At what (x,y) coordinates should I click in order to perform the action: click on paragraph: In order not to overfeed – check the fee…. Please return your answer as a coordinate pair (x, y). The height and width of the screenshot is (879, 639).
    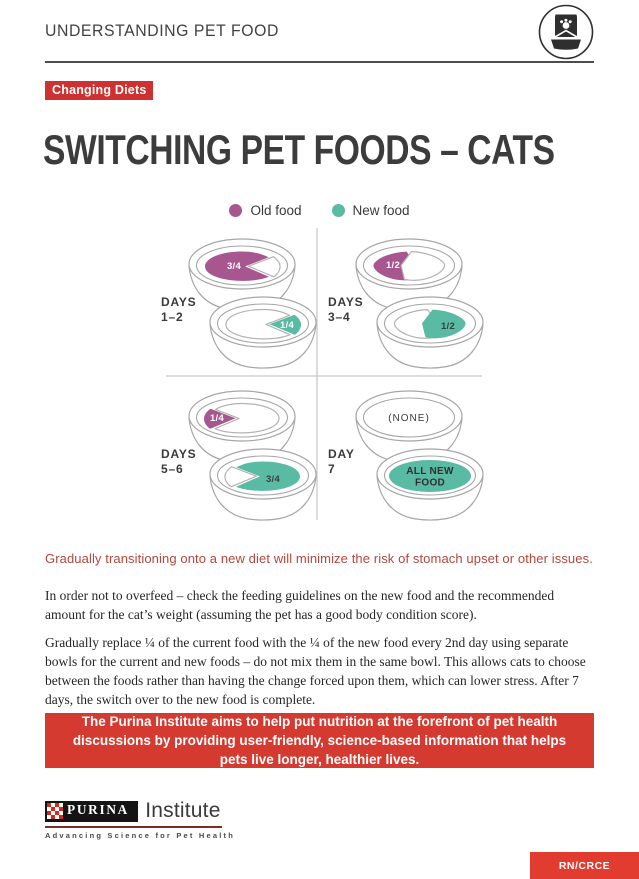
    Looking at the image, I should click on (300, 605).